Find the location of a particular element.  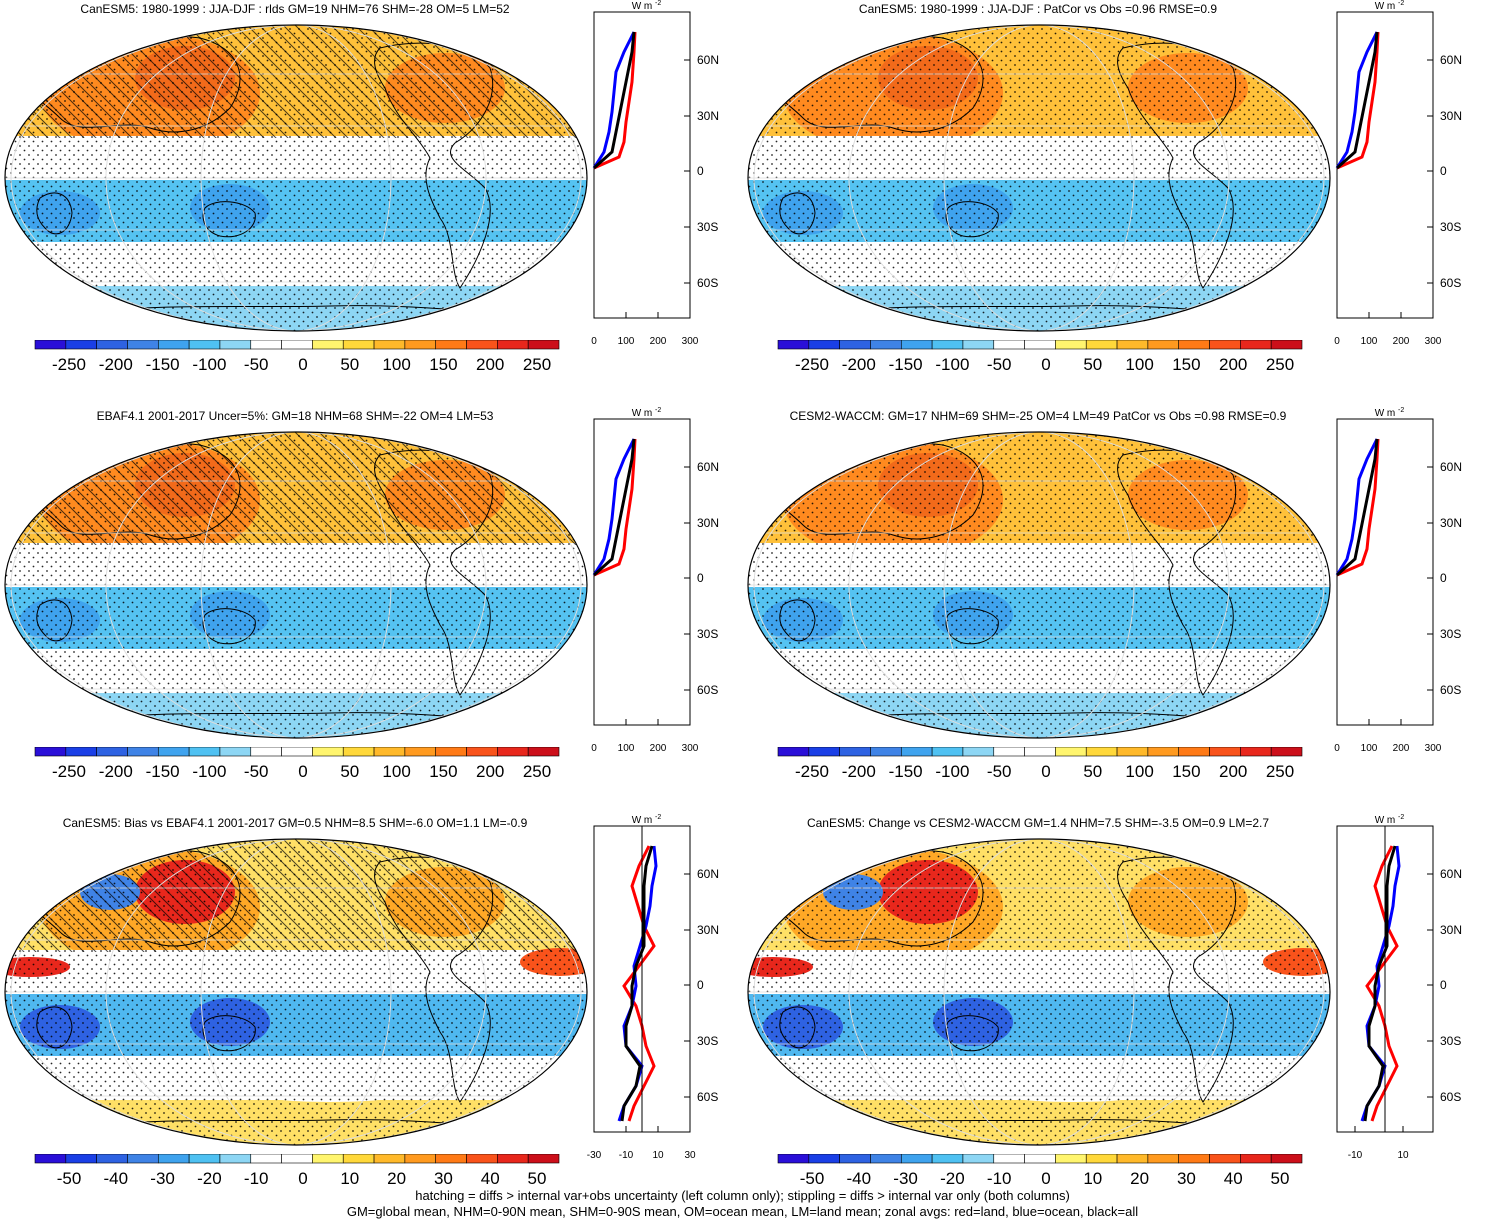

graticule is located at coordinates (1039, 178).